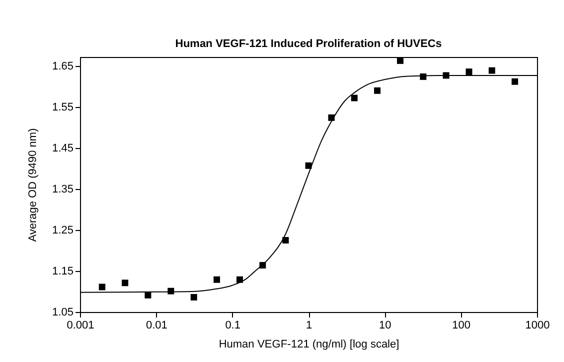 The height and width of the screenshot is (362, 564). I want to click on y-tick-label: 1.05, so click(63, 312).